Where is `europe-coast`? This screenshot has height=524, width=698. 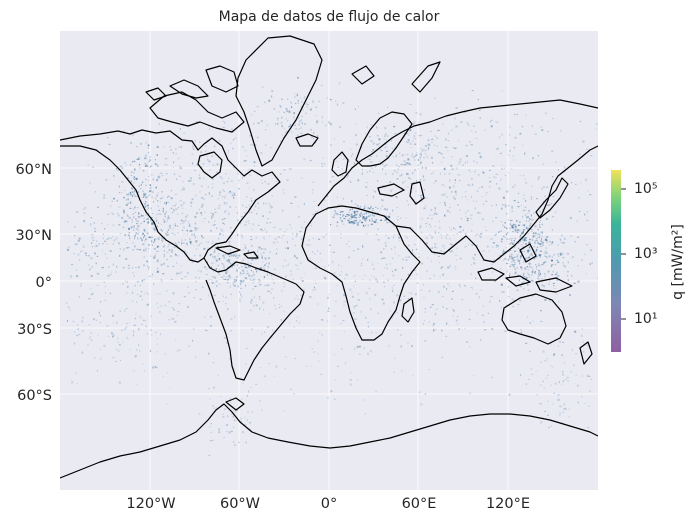
europe-coast is located at coordinates (457, 153).